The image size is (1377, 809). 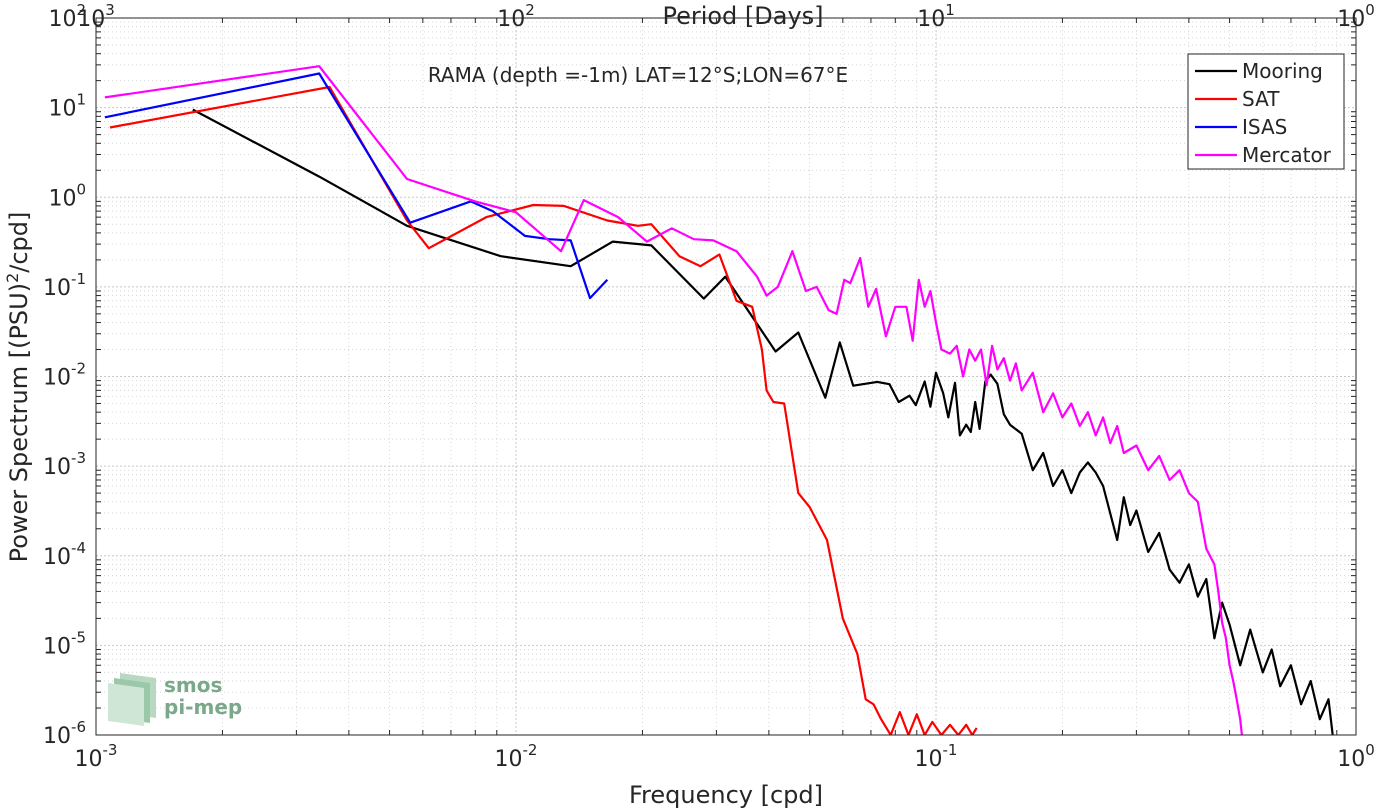 What do you see at coordinates (726, 795) in the screenshot?
I see `x-axis-label: Frequency [cpd]` at bounding box center [726, 795].